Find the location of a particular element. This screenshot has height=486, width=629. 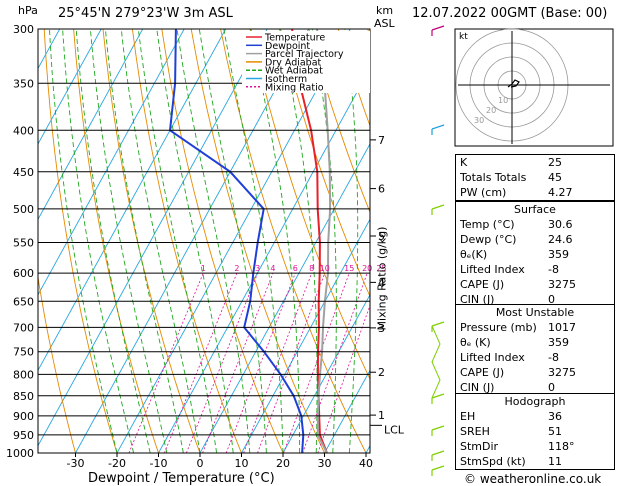

mixing-ratio-label: 1 is located at coordinates (203, 268).